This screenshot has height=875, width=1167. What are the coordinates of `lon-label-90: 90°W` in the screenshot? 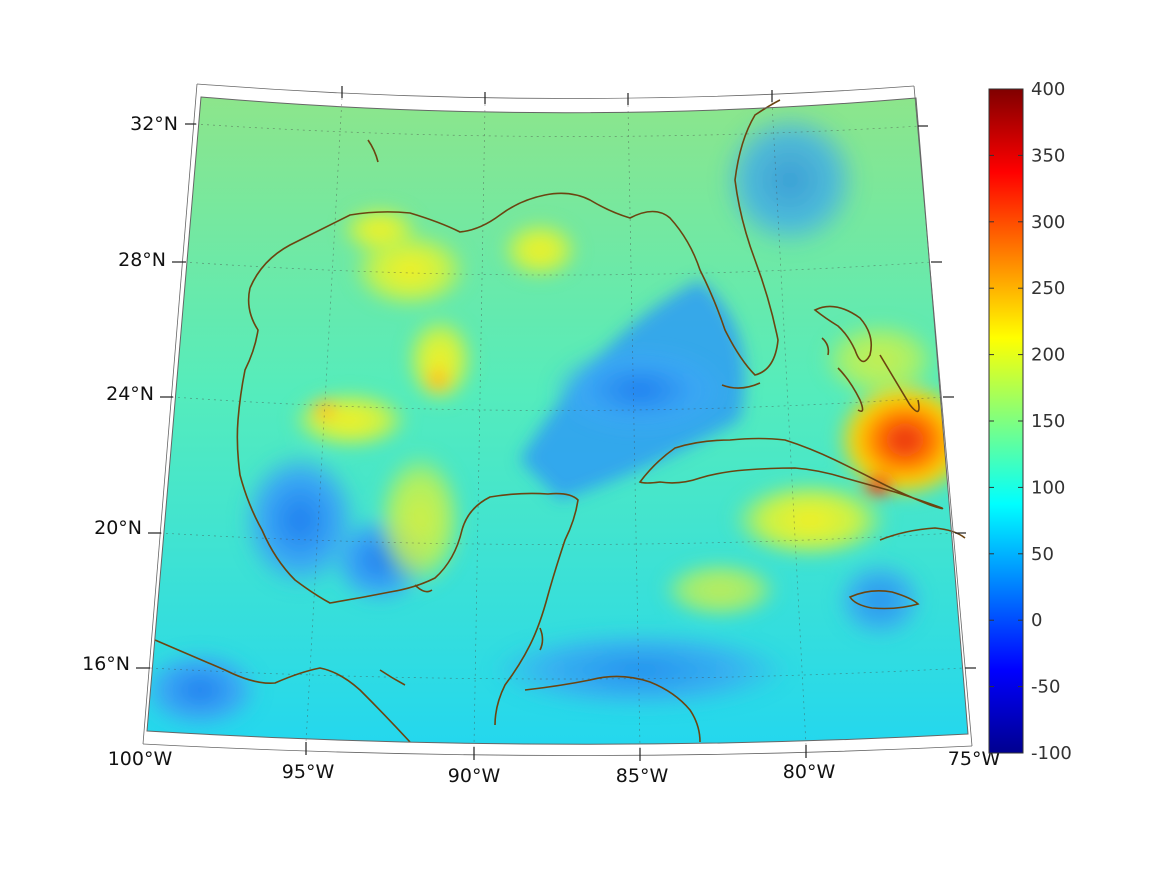 It's located at (474, 776).